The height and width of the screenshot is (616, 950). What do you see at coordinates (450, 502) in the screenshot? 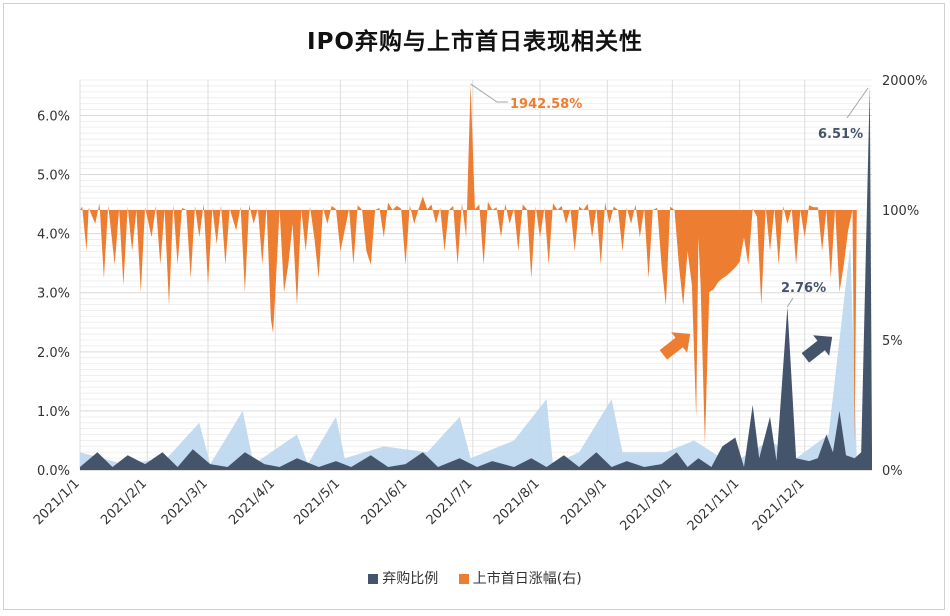
I see `x-tick-label: 2021/7/1` at bounding box center [450, 502].